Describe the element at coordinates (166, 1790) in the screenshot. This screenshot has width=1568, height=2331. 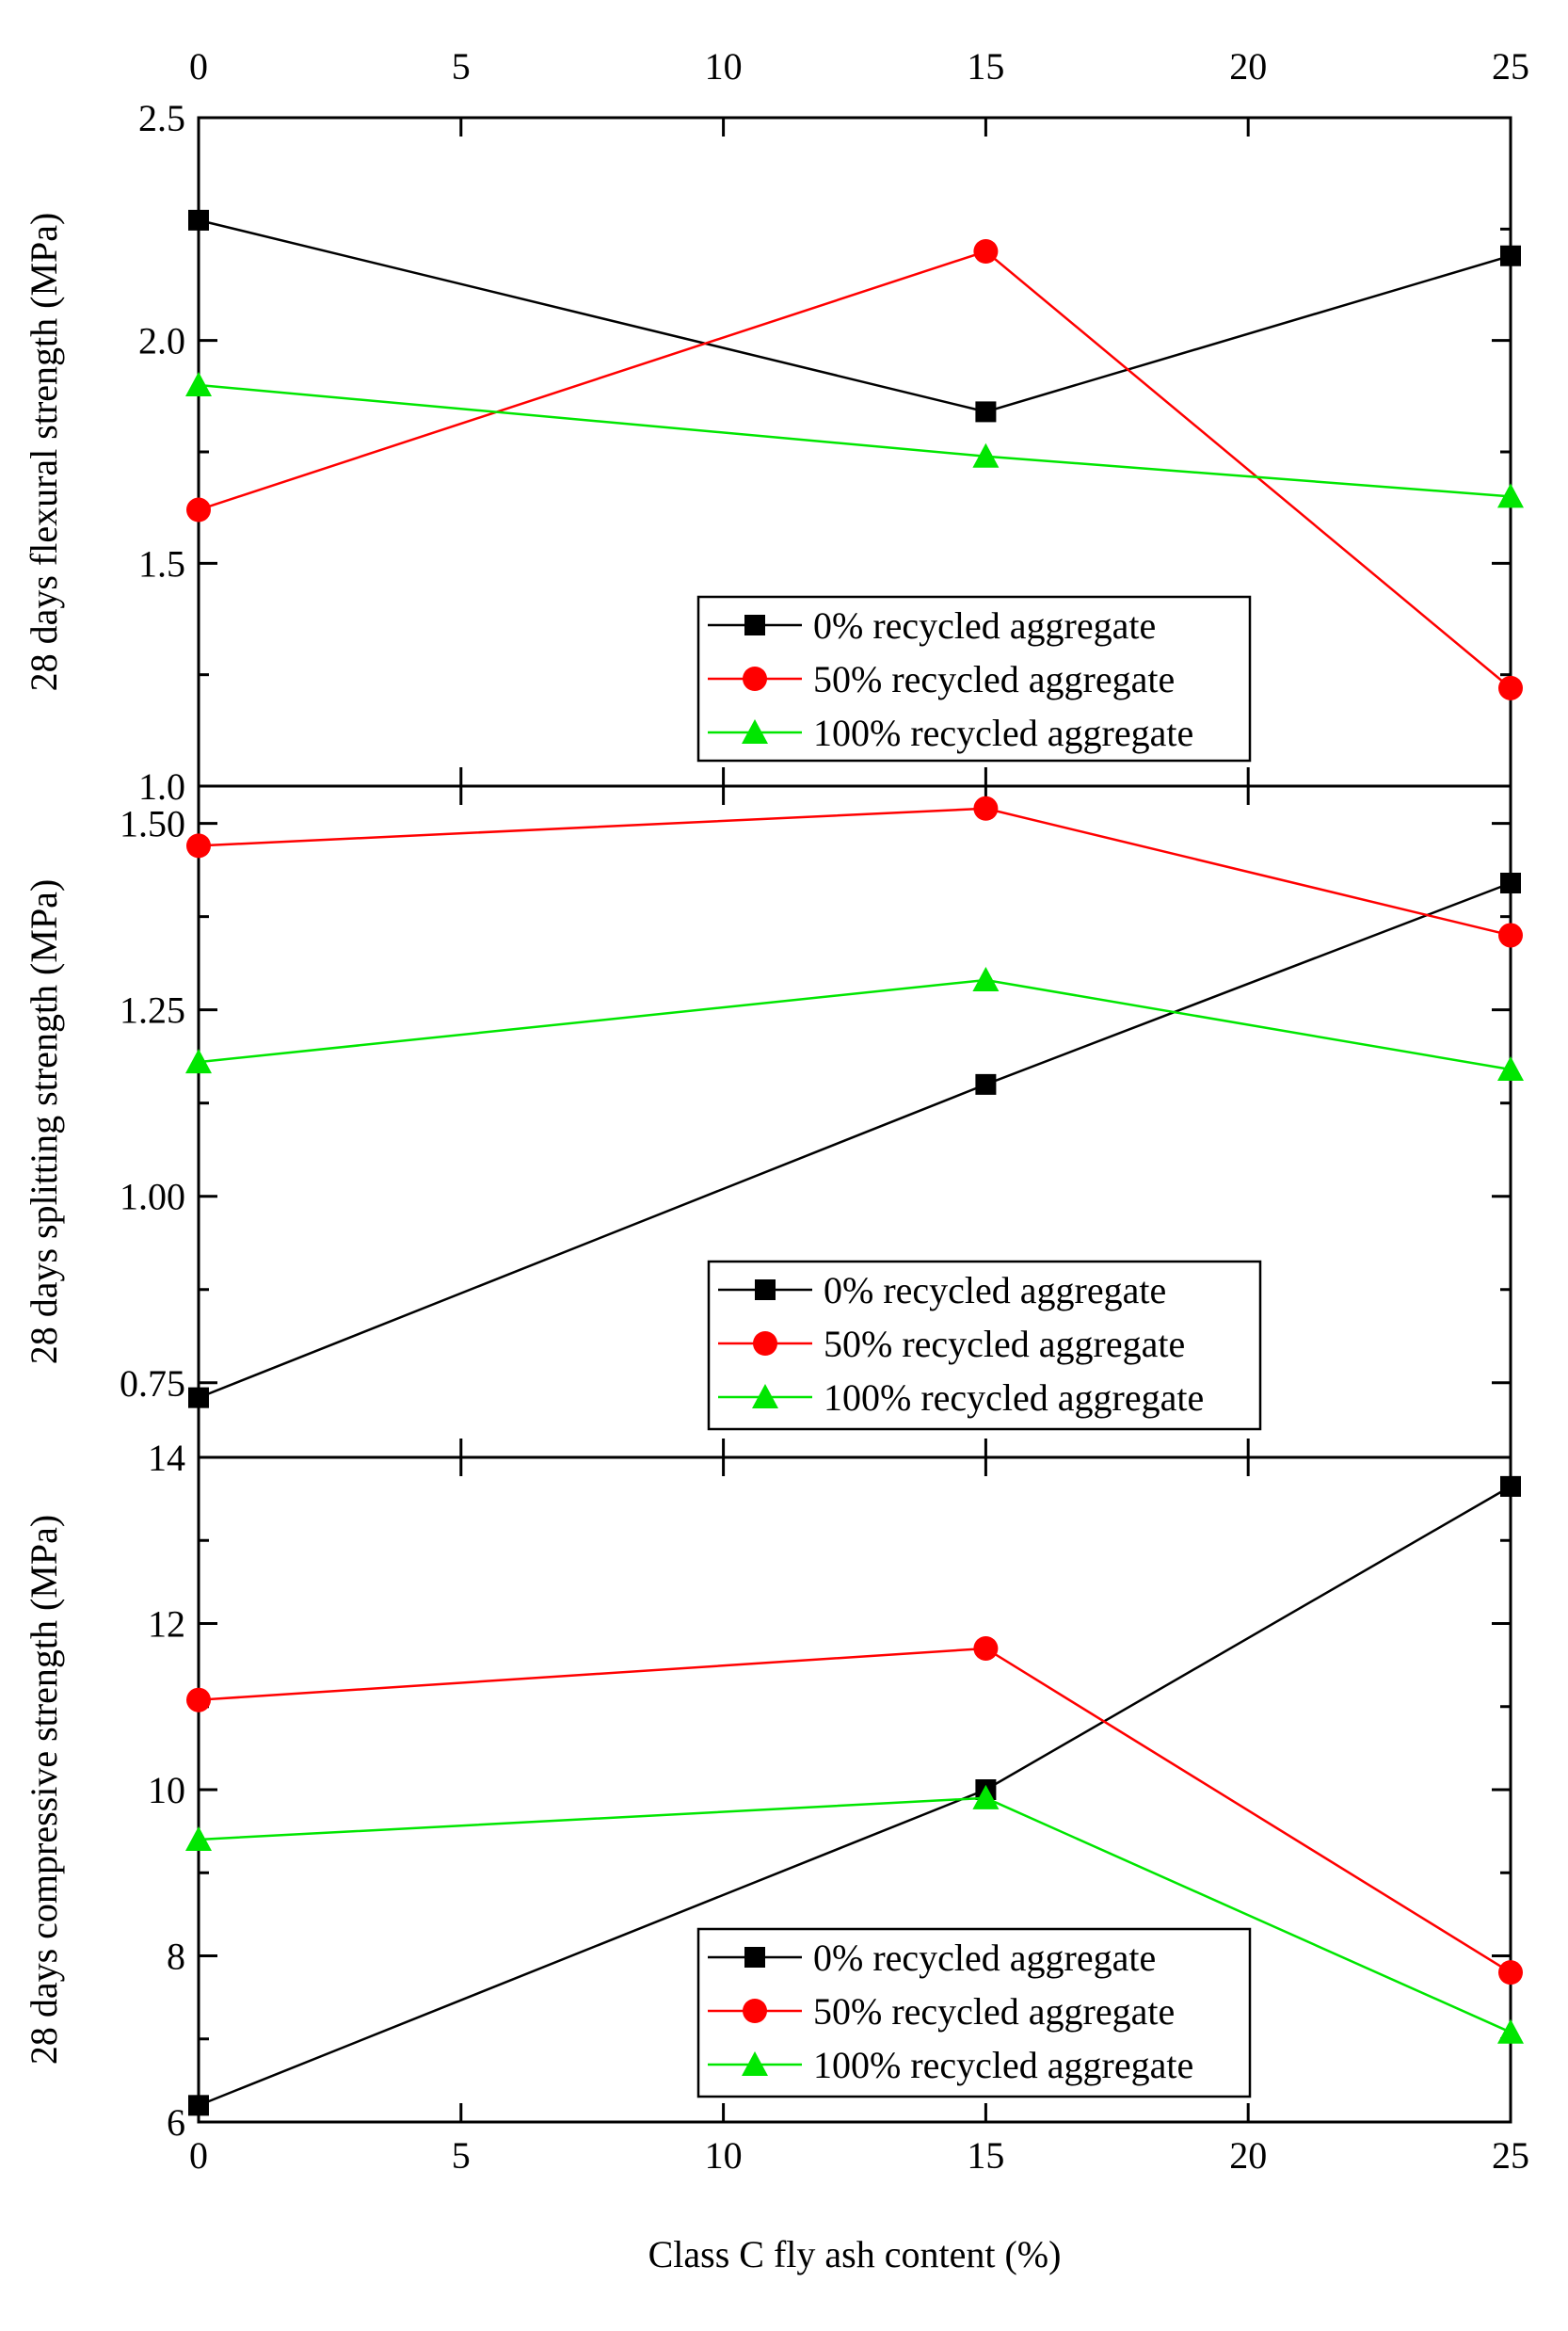
I see `panel-2-ytick-label-2: 10` at that location.